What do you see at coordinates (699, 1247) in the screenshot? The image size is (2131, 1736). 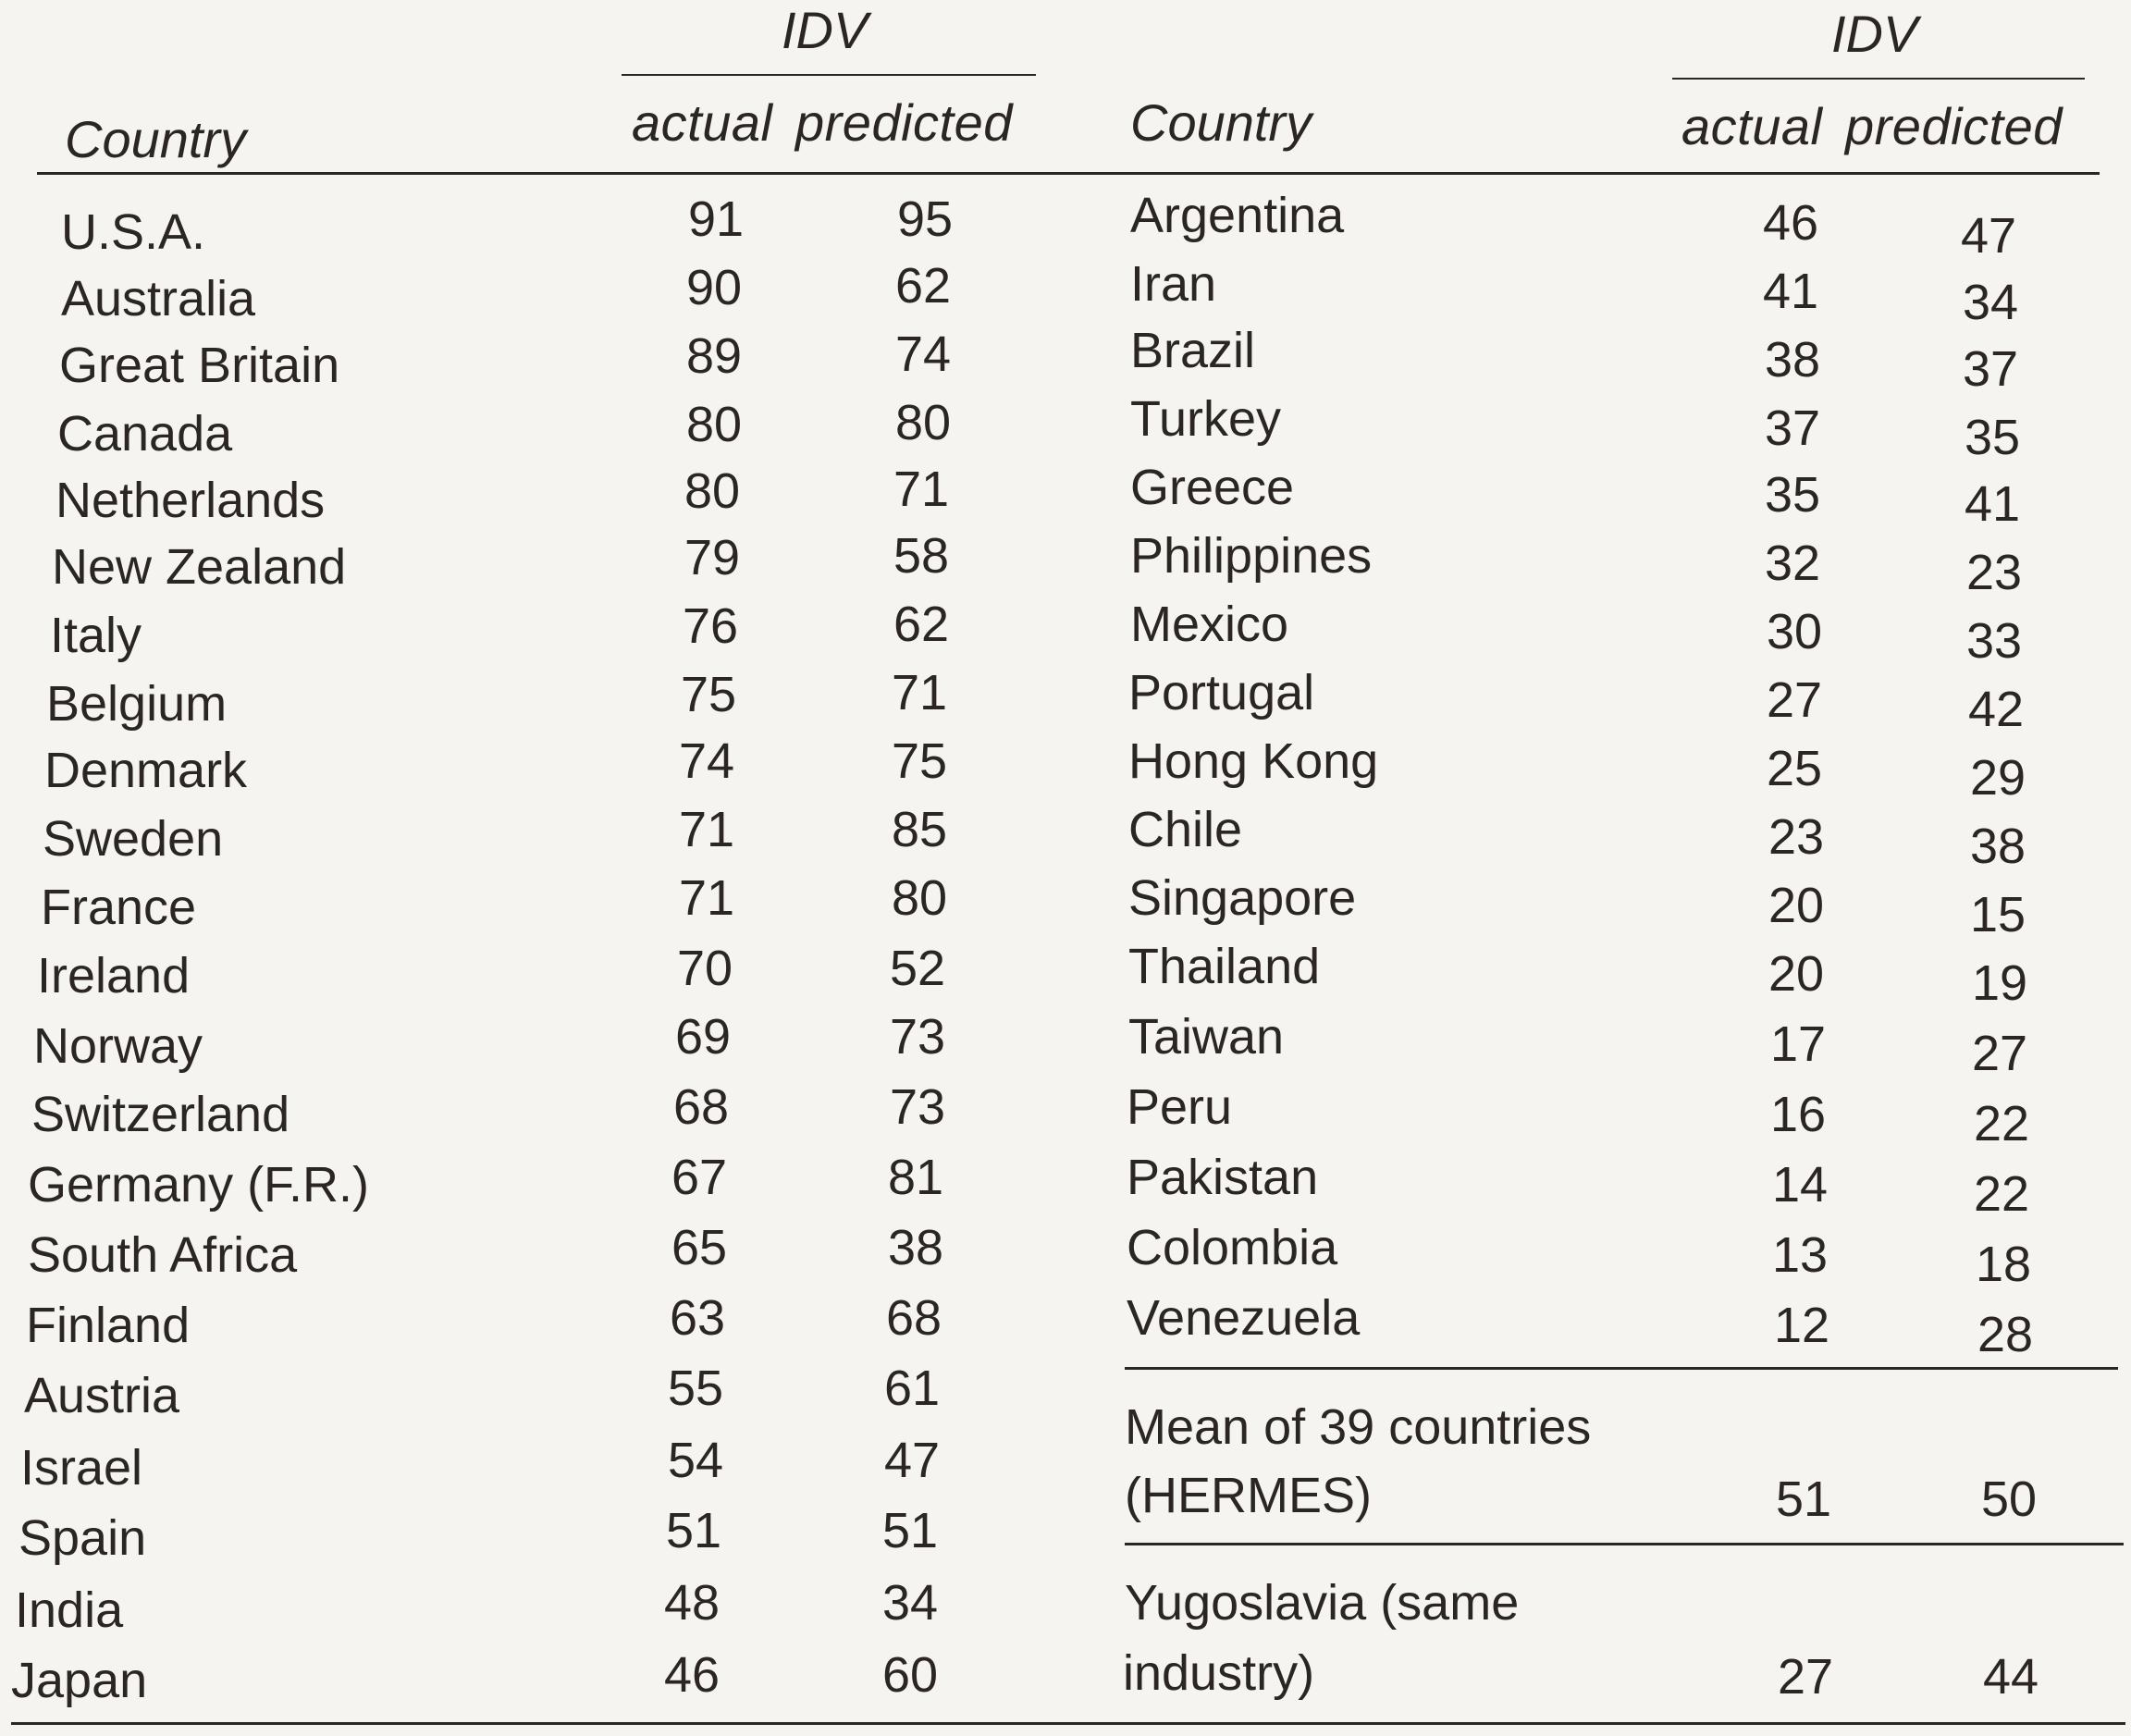 I see `left-row-actual: 65` at bounding box center [699, 1247].